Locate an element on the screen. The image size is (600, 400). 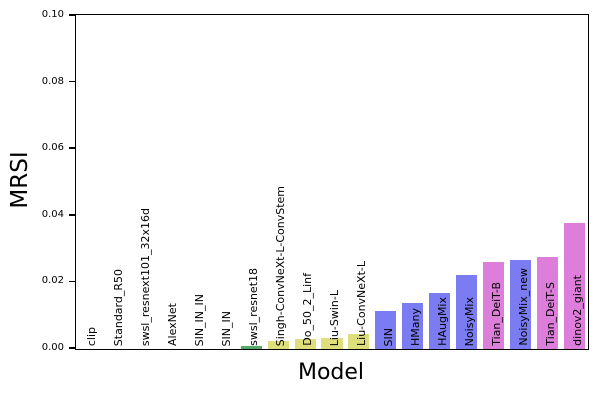
y-tick-label: 0.02 is located at coordinates (52, 281).